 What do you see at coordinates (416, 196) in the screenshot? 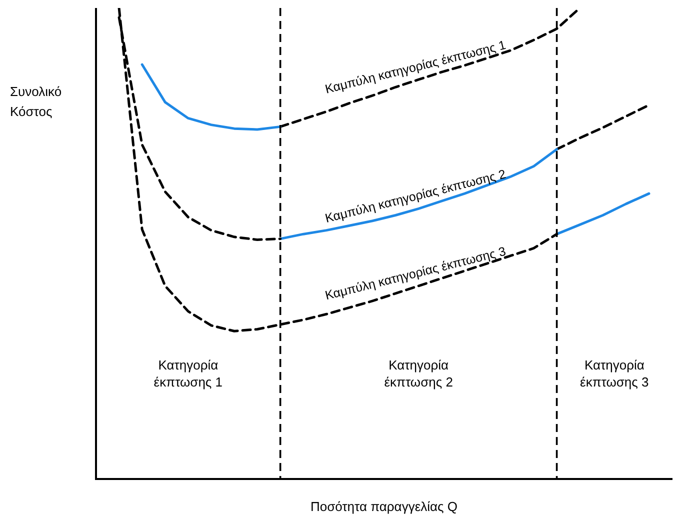
I see `annotation: Καμπύλη κατηγορίας έκπτωσης 2` at bounding box center [416, 196].